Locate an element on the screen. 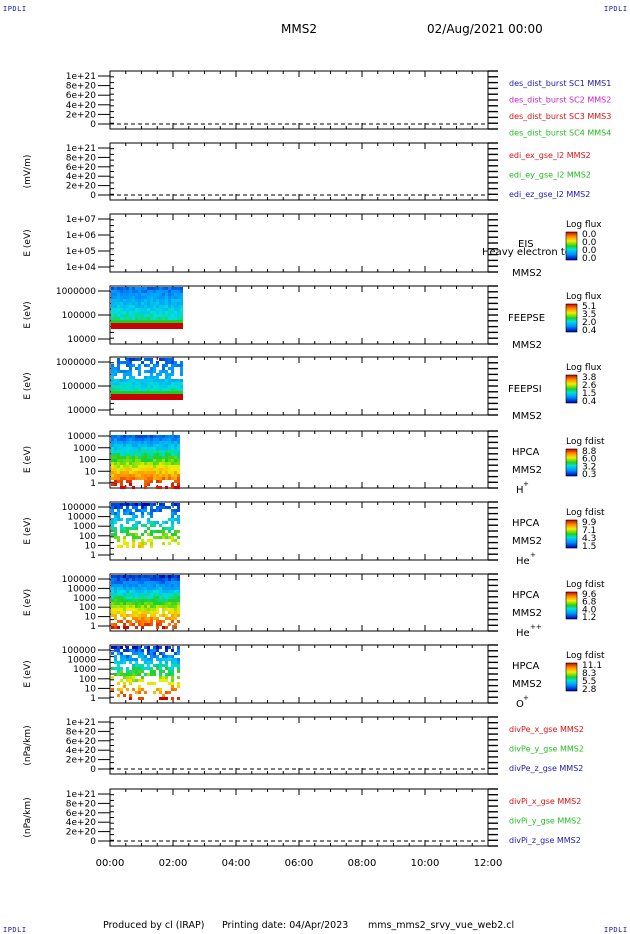 The width and height of the screenshot is (630, 934). plot-frame is located at coordinates (299, 817).